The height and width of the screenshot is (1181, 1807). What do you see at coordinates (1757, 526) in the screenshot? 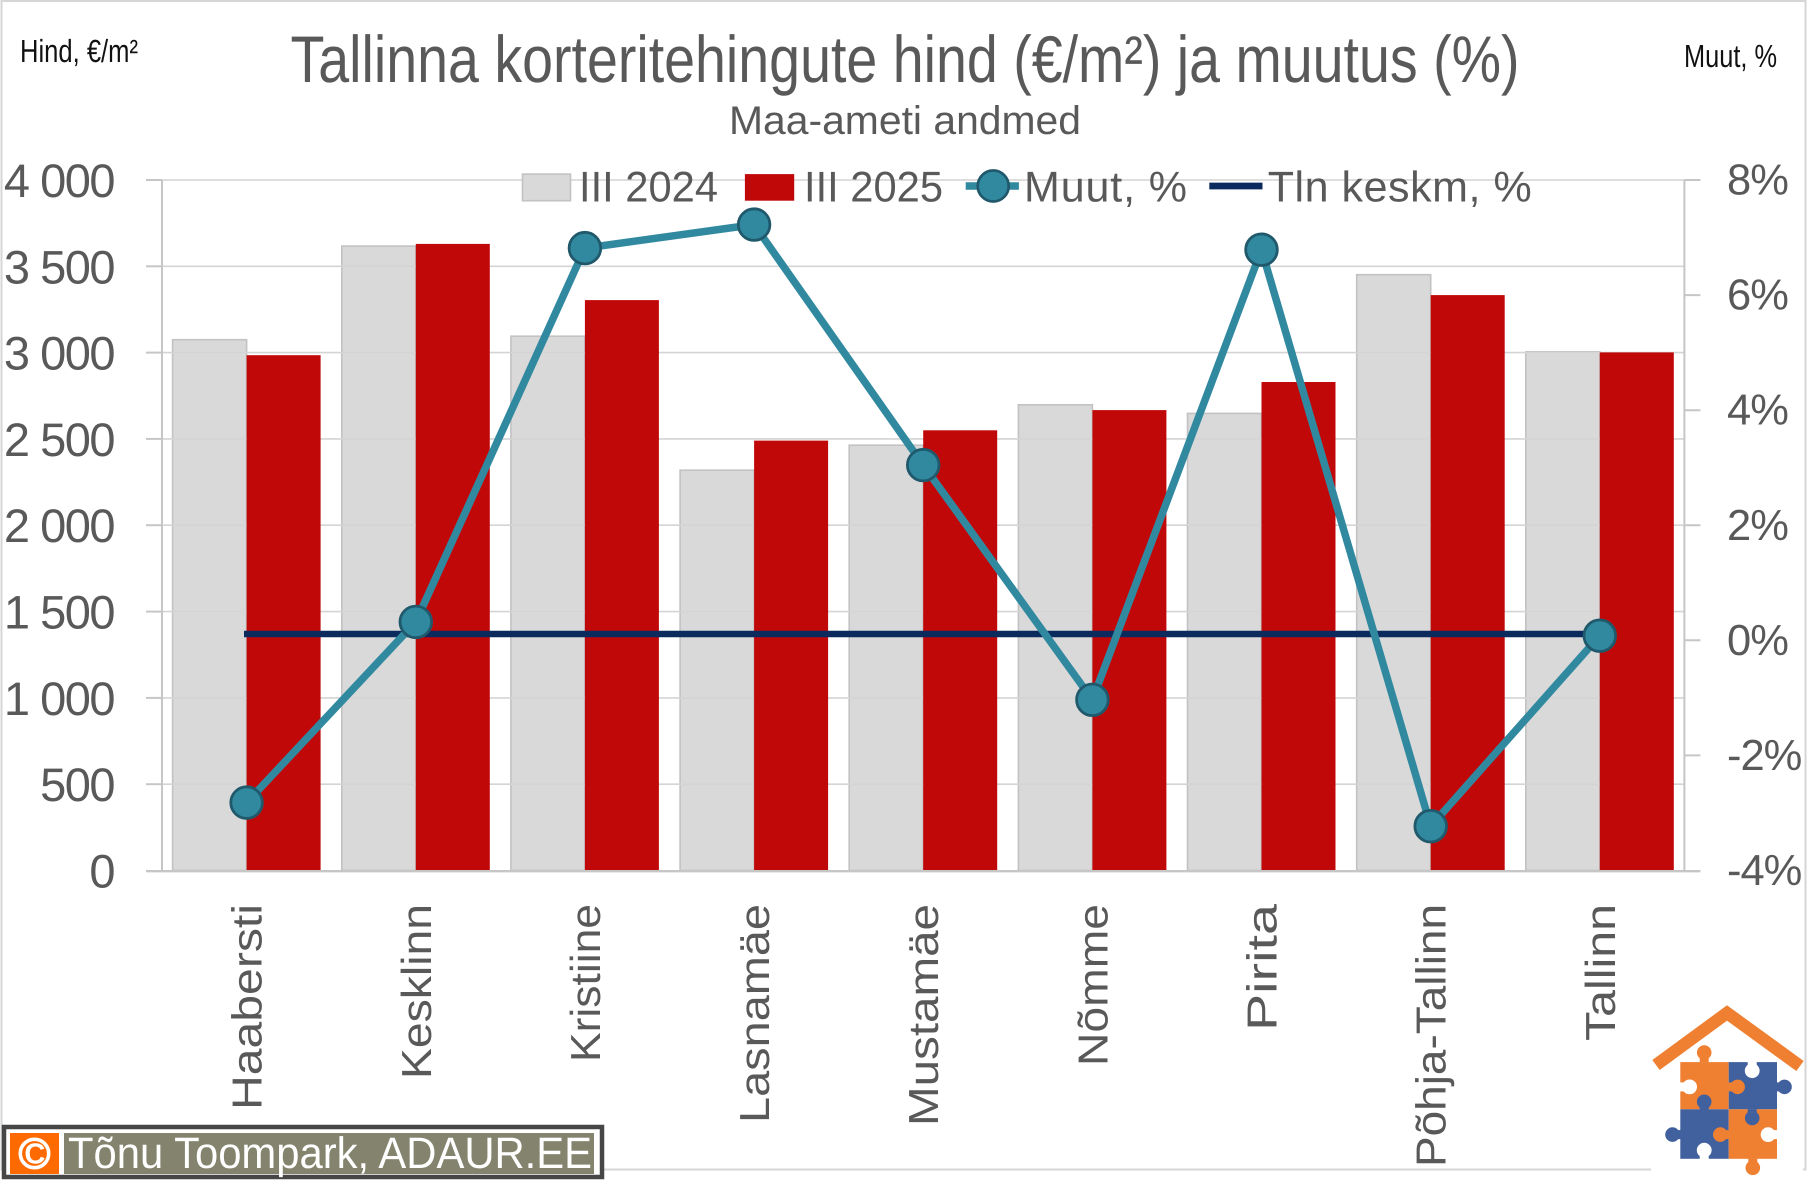
I see `svg-text: 2%` at bounding box center [1757, 526].